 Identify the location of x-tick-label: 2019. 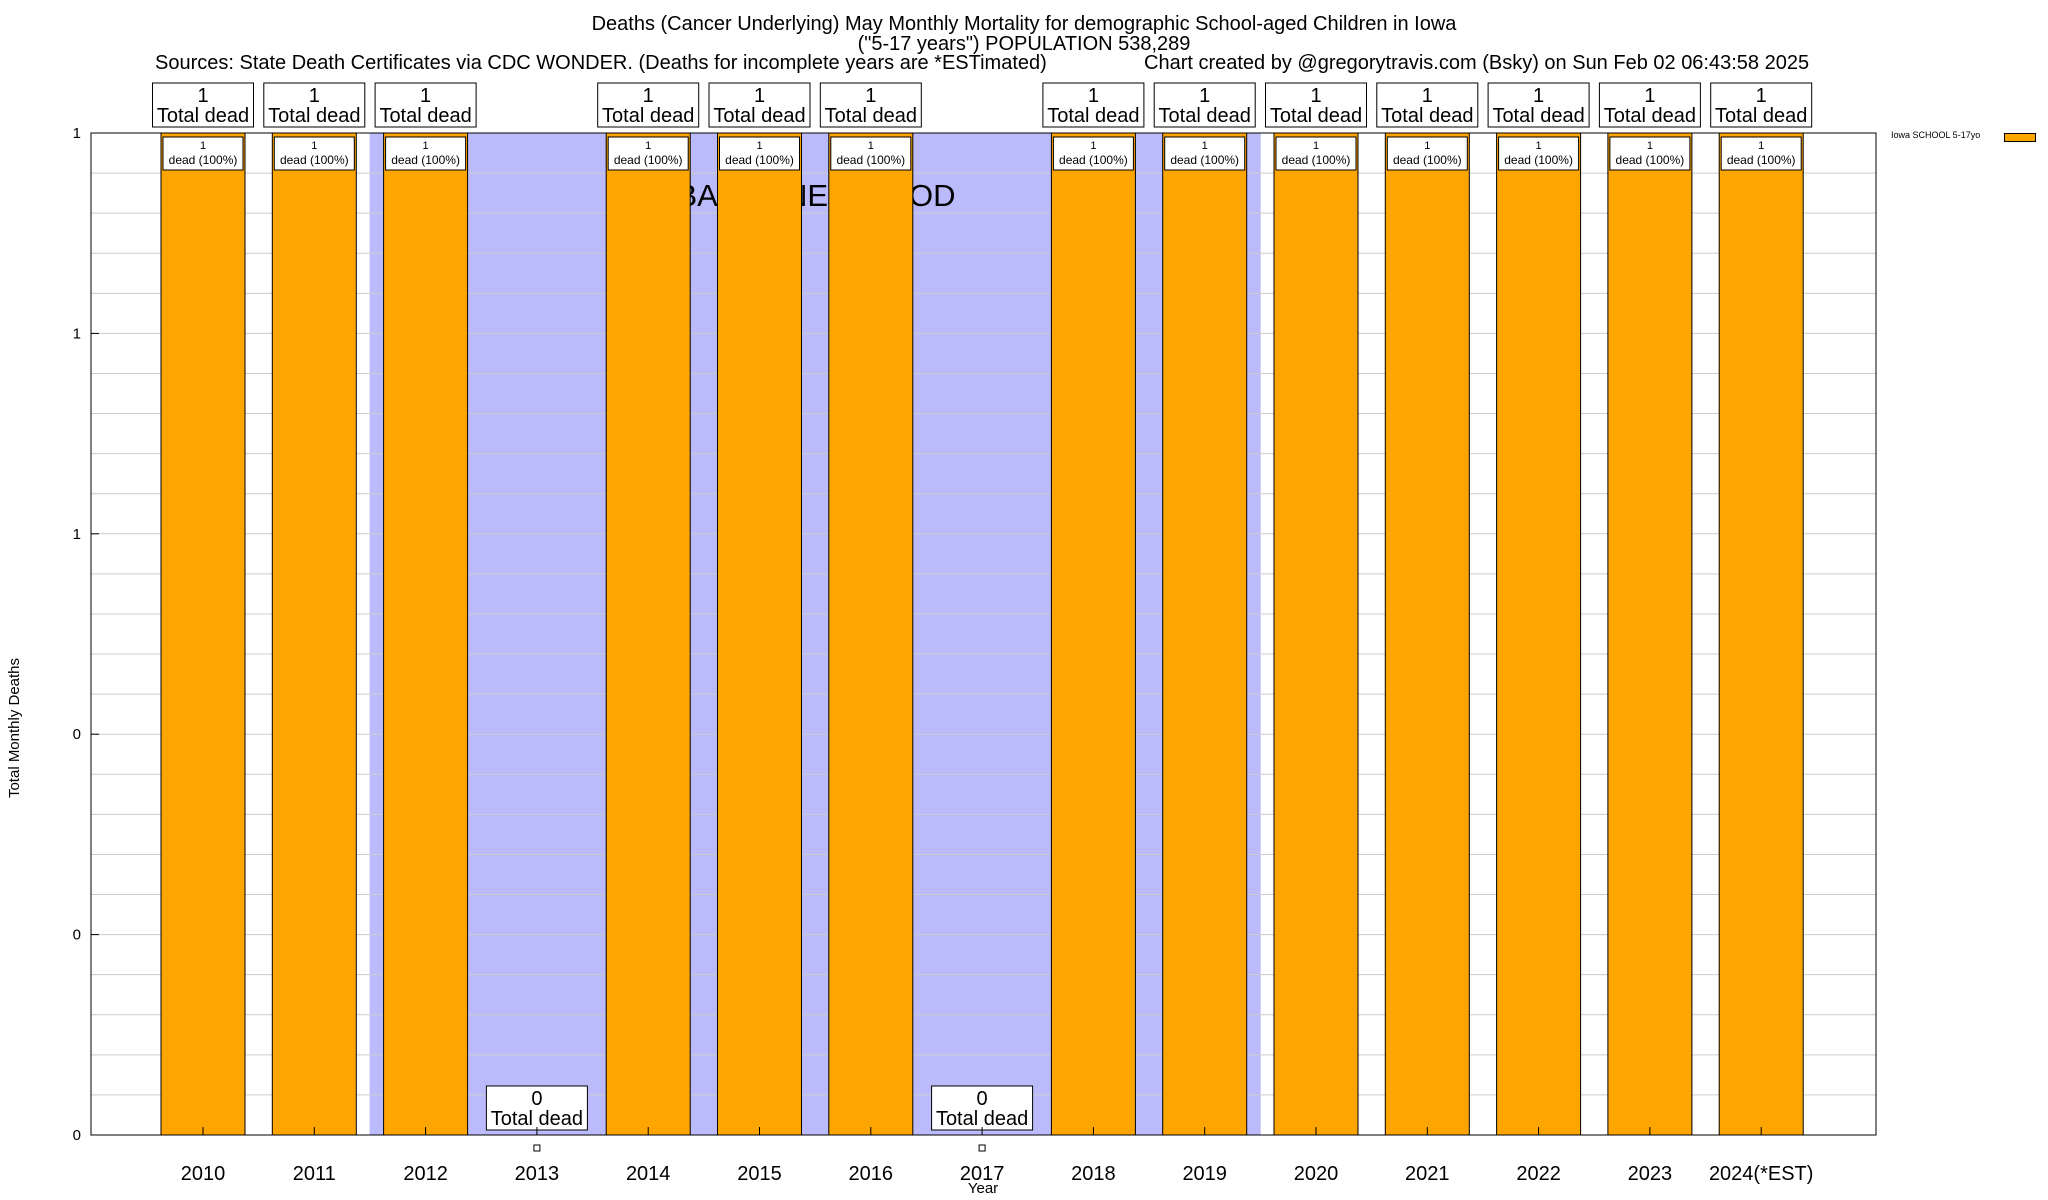
(1204, 1174).